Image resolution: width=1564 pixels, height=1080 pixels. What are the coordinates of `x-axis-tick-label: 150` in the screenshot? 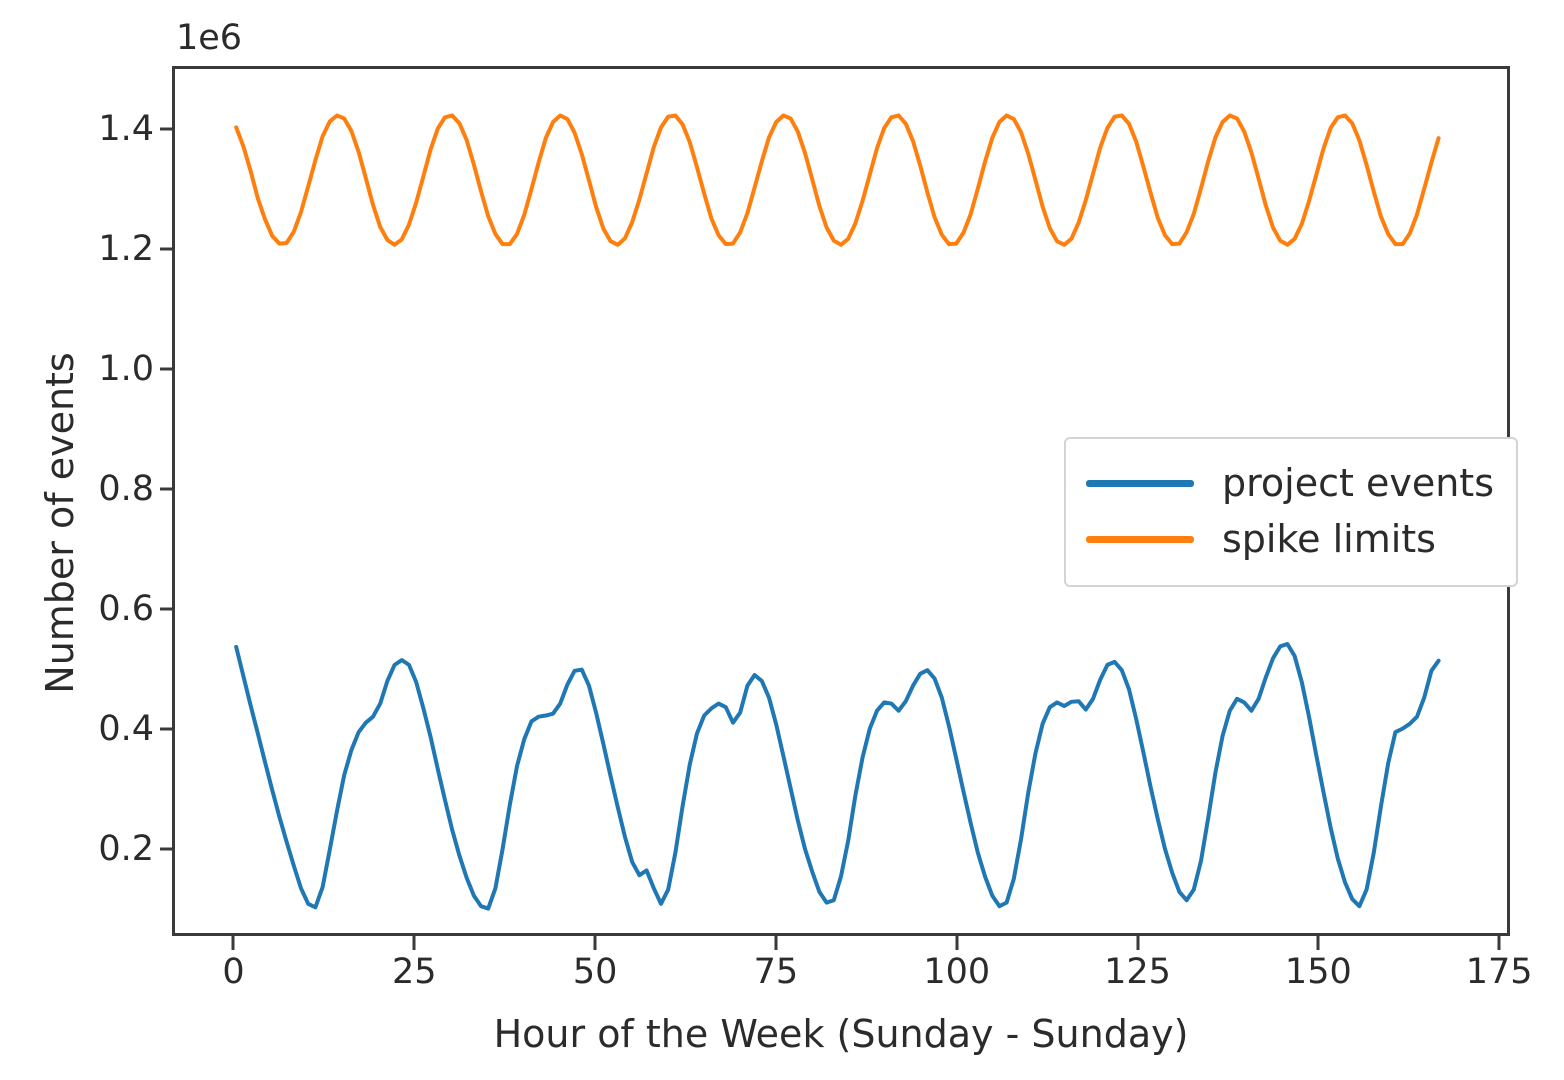 It's located at (1318, 972).